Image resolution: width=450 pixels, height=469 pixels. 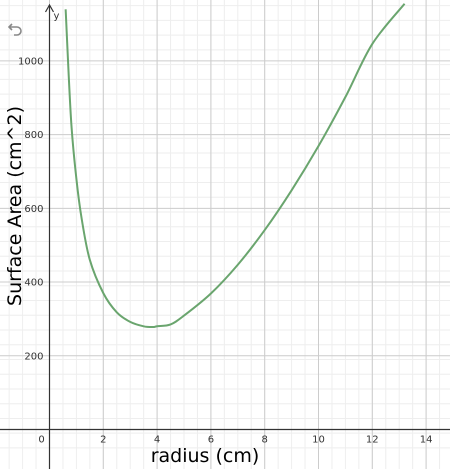 What do you see at coordinates (49, 8) in the screenshot?
I see `y-axis-arrow` at bounding box center [49, 8].